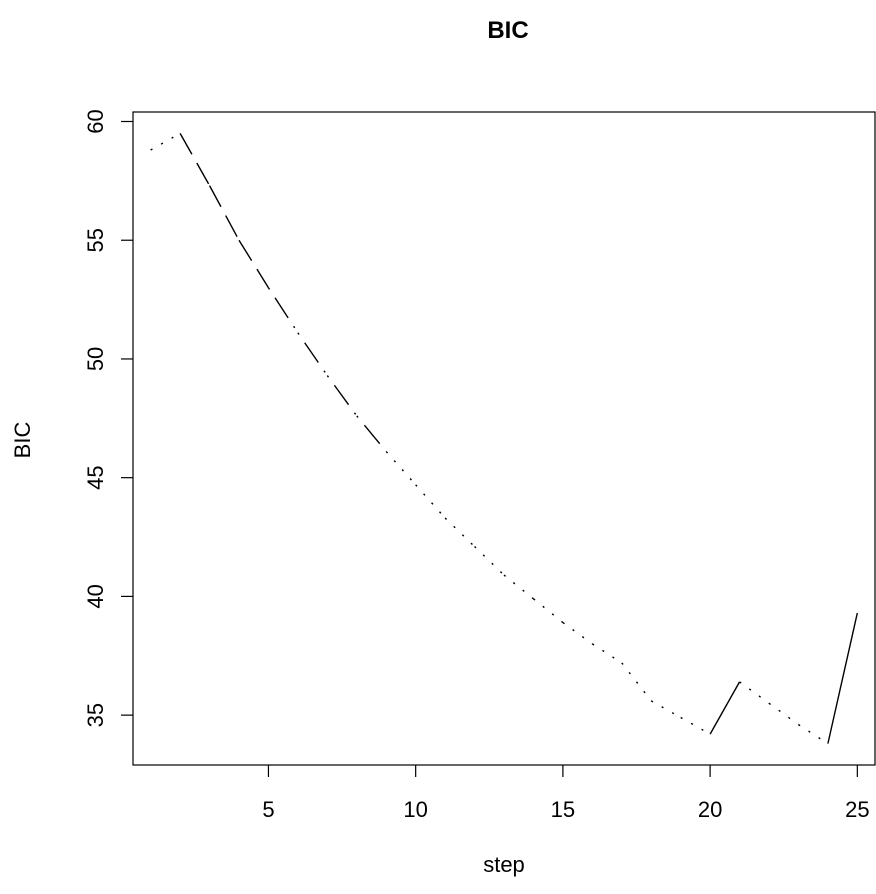 This screenshot has height=894, width=876. I want to click on x-tick-label: 5, so click(268, 809).